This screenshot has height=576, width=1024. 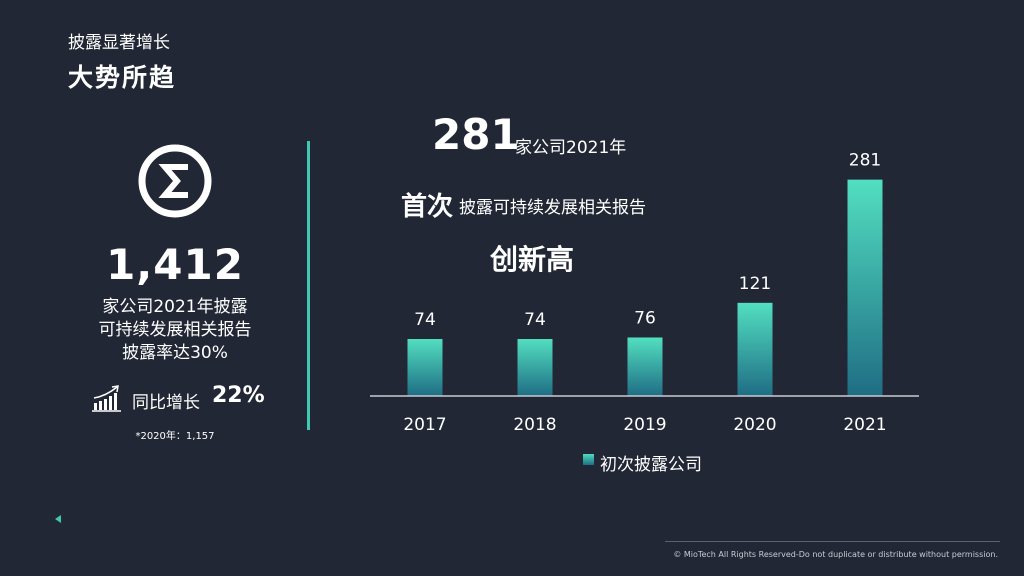 What do you see at coordinates (645, 366) in the screenshot?
I see `bar-2019` at bounding box center [645, 366].